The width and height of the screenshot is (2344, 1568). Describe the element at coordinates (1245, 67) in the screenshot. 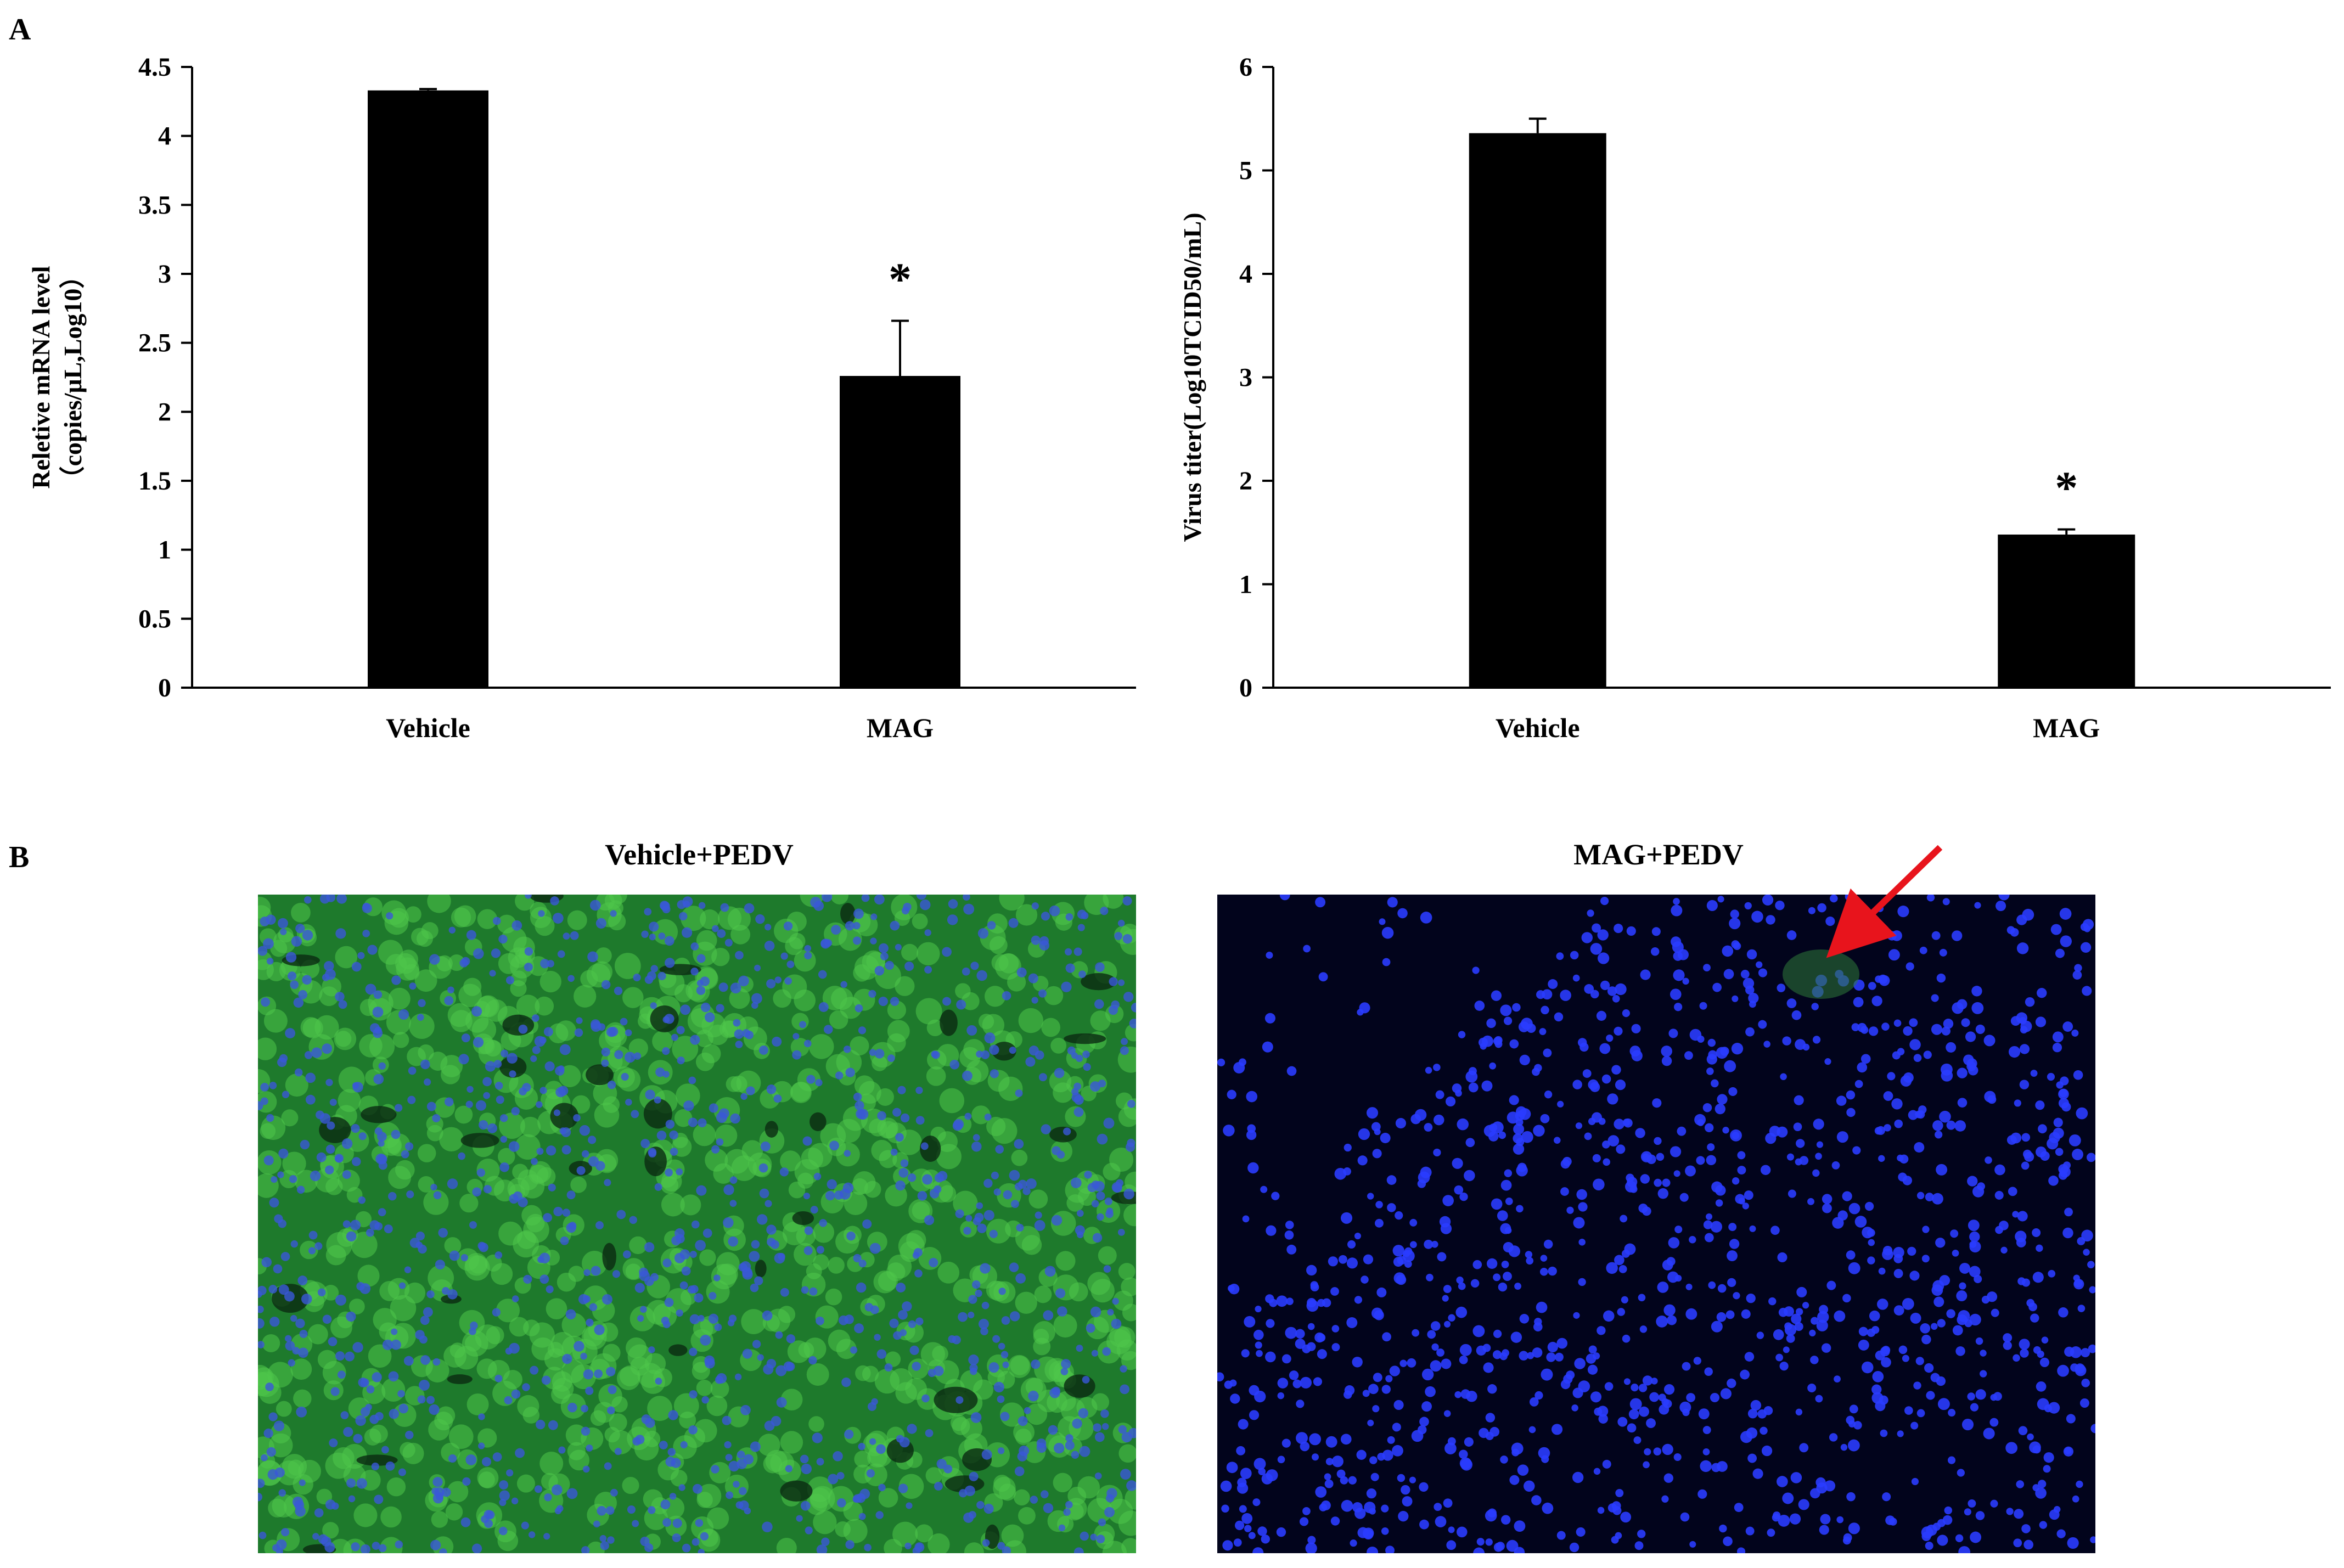

I see `y-tick-label: 6` at that location.